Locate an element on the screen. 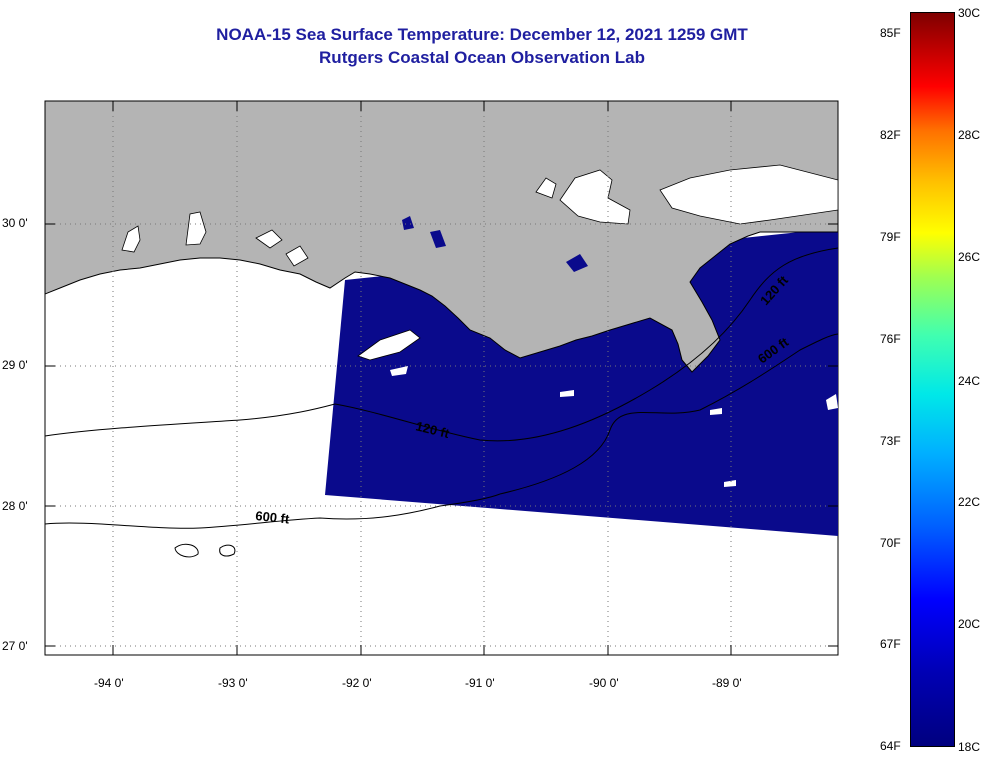 This screenshot has width=992, height=761. lat-label: 27 0' is located at coordinates (15, 646).